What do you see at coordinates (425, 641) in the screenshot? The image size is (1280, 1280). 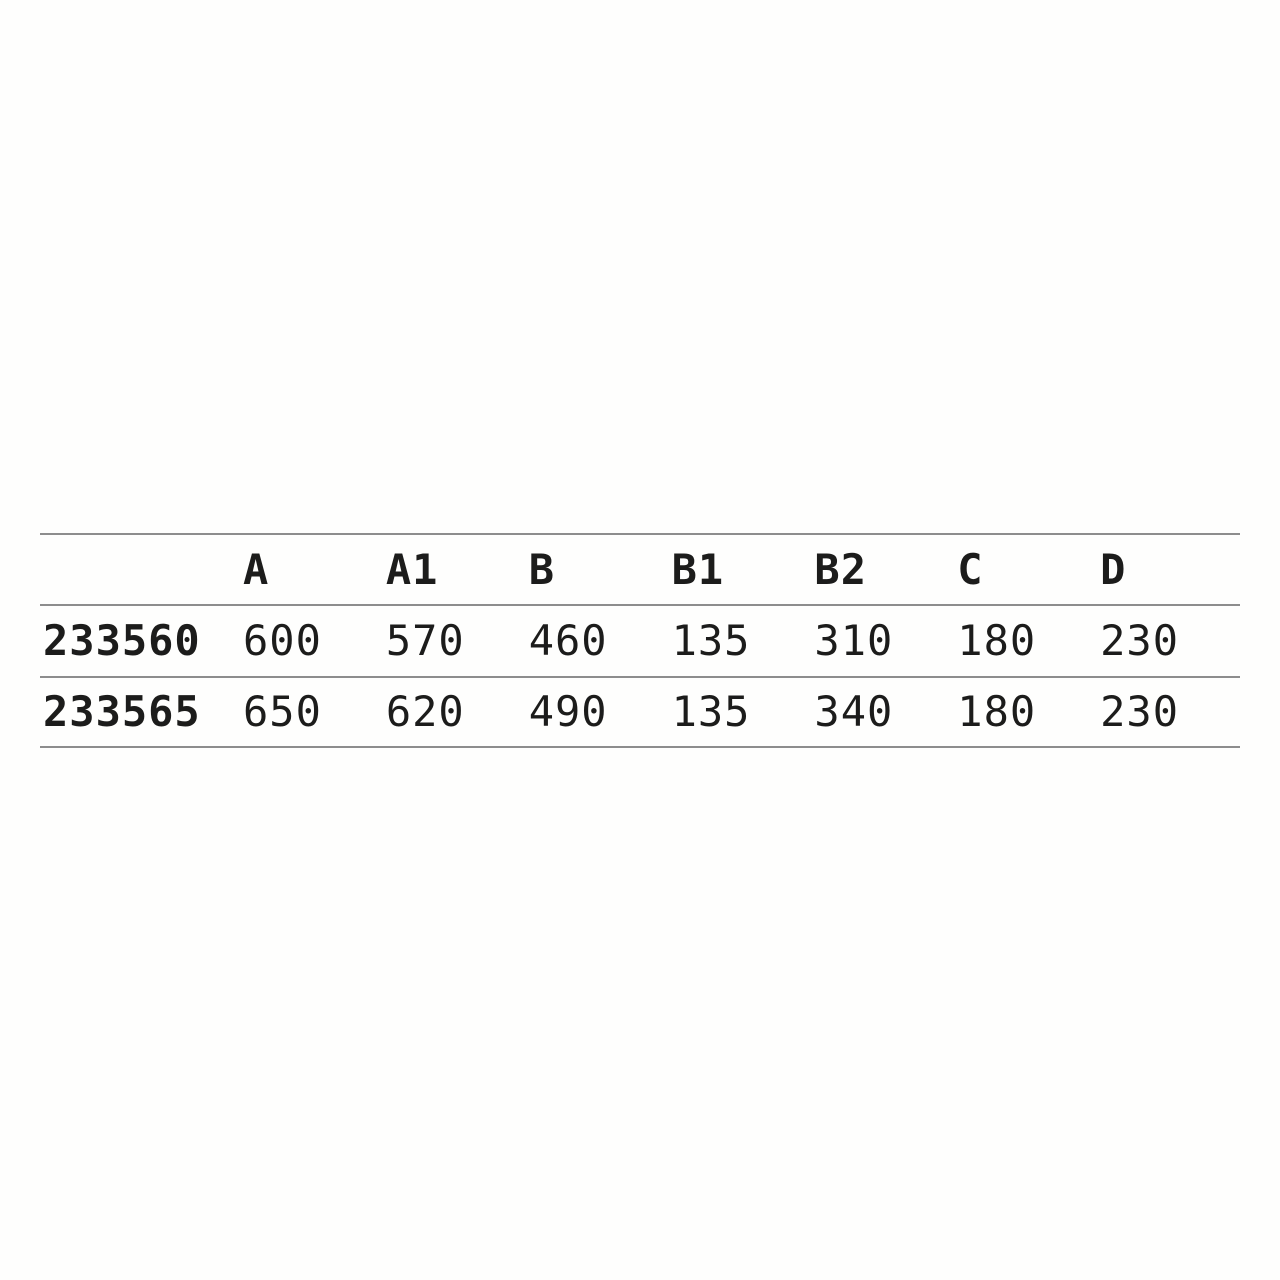 I see `cell-a1: 570` at bounding box center [425, 641].